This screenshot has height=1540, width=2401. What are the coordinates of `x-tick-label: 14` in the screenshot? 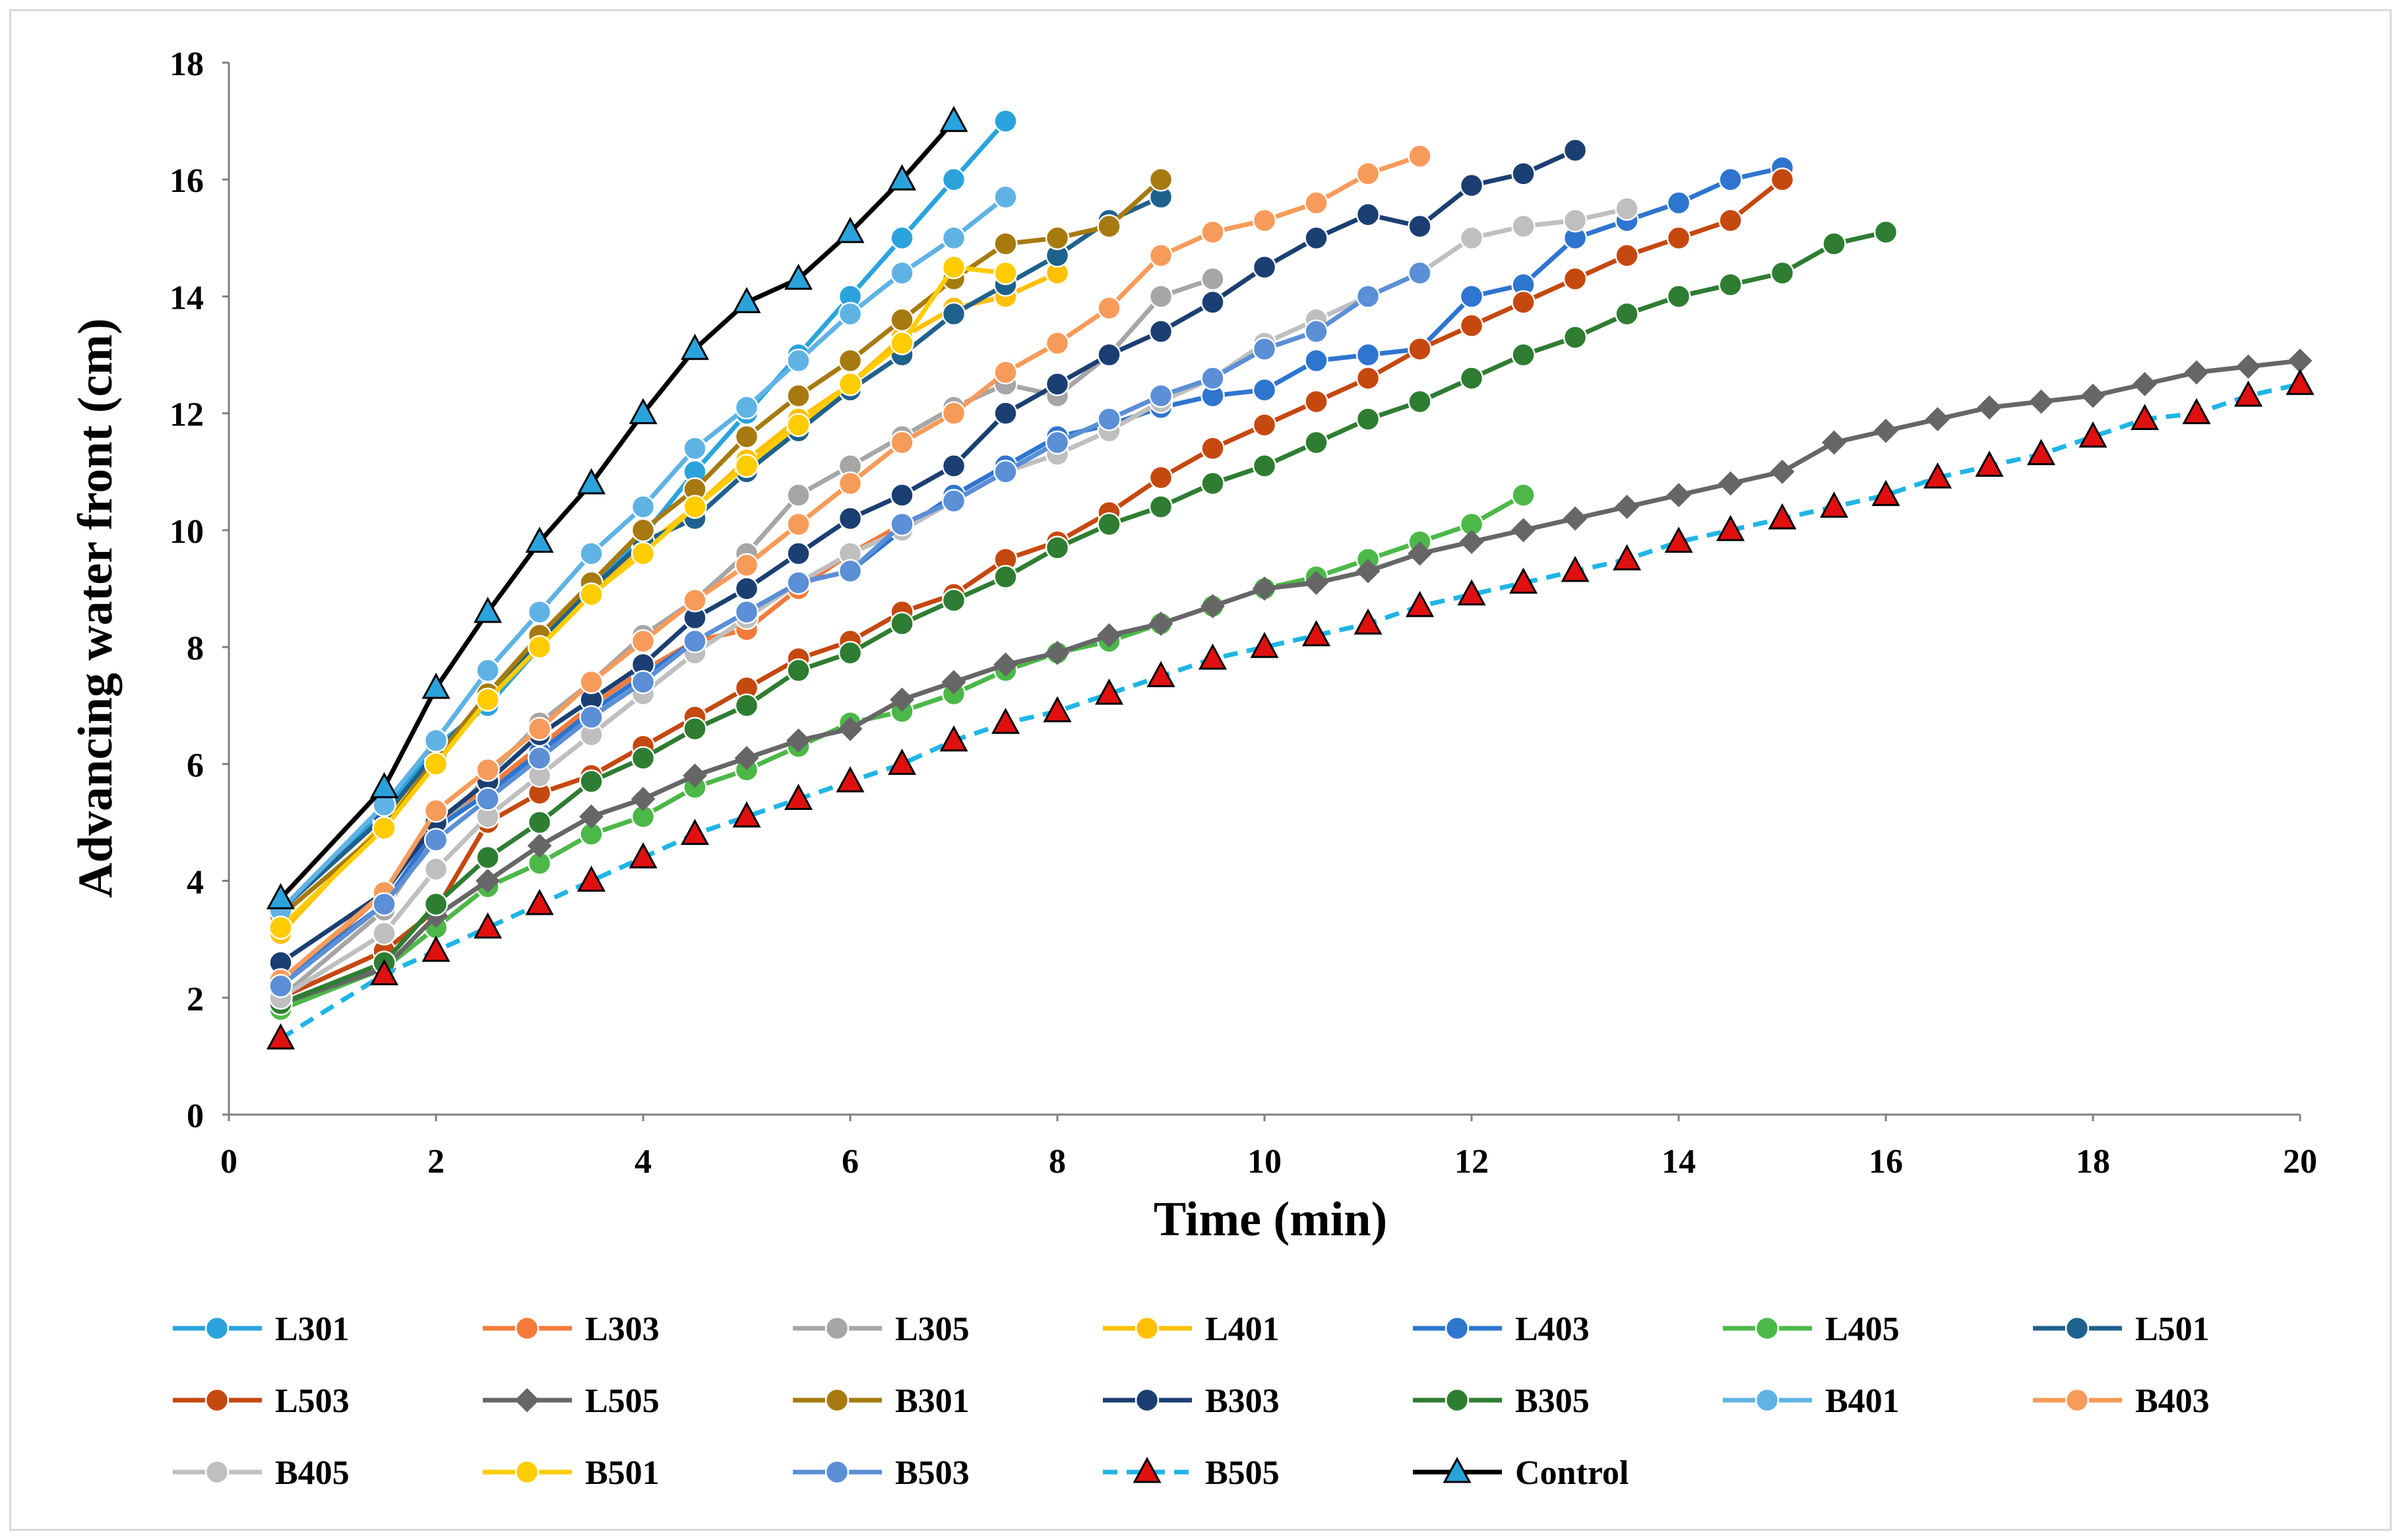 It's located at (1679, 1162).